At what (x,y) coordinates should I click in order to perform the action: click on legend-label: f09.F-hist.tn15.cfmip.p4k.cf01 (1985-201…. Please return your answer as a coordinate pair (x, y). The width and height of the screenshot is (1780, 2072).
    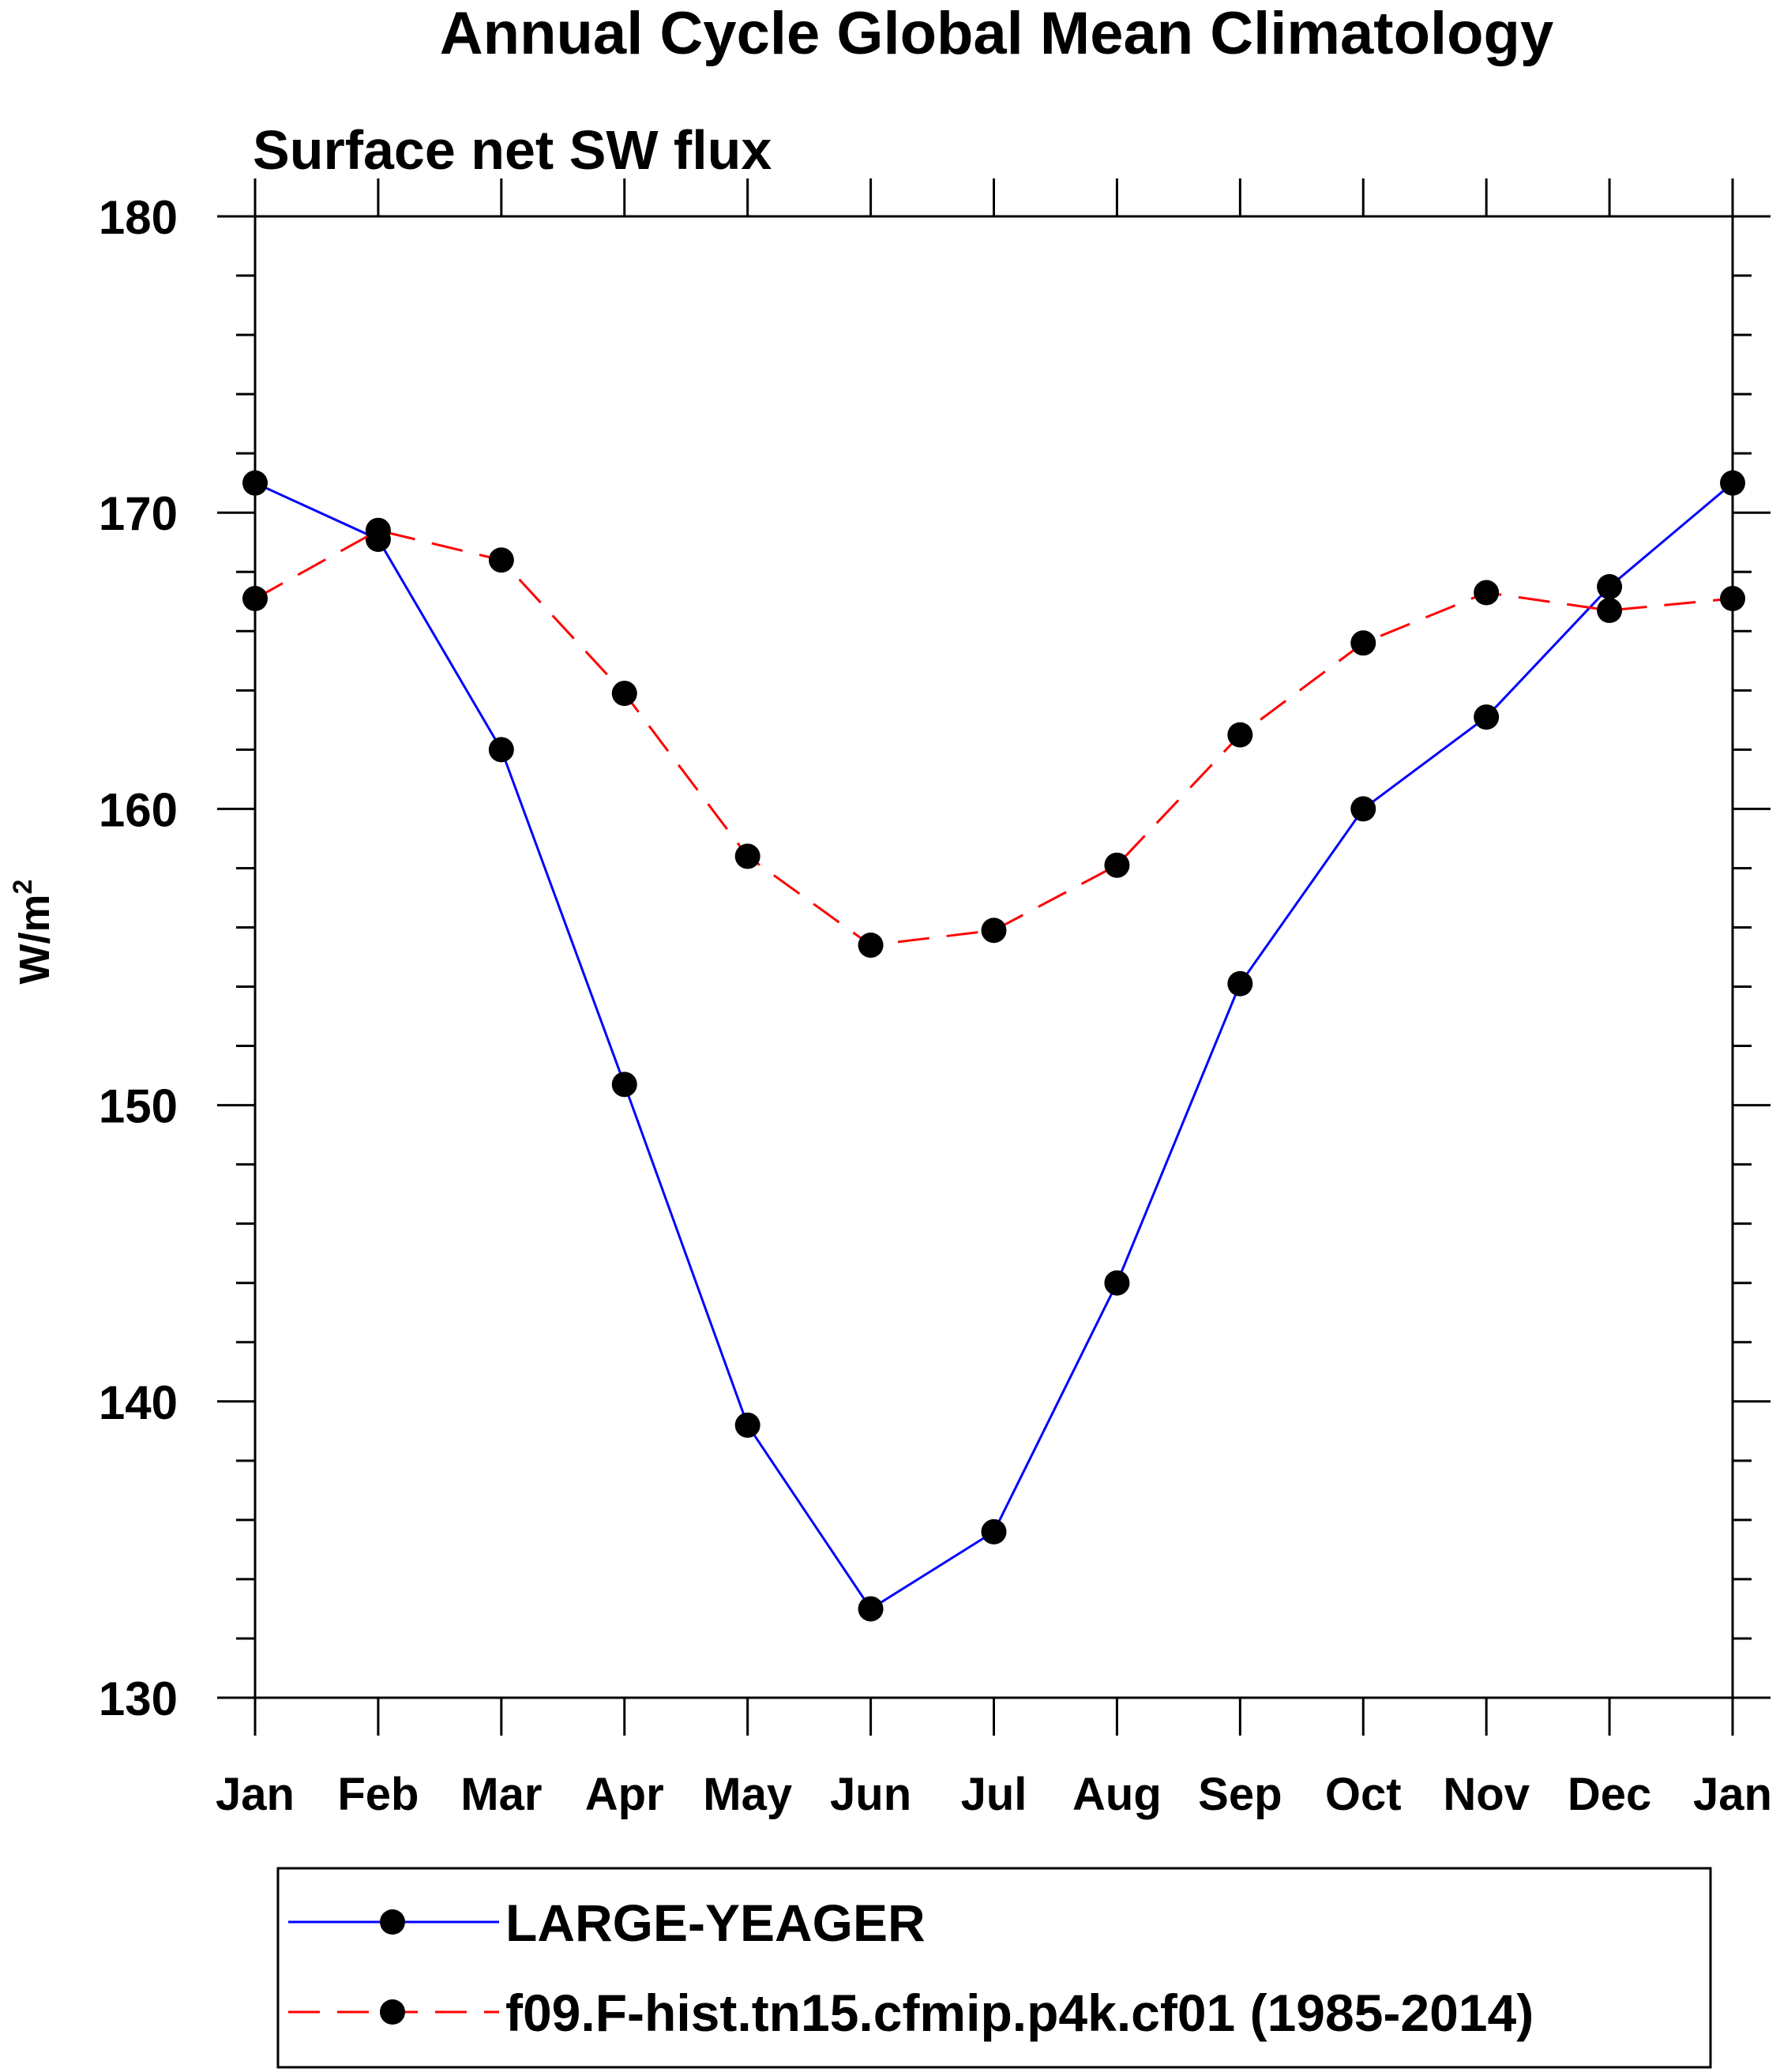
    Looking at the image, I should click on (1019, 2013).